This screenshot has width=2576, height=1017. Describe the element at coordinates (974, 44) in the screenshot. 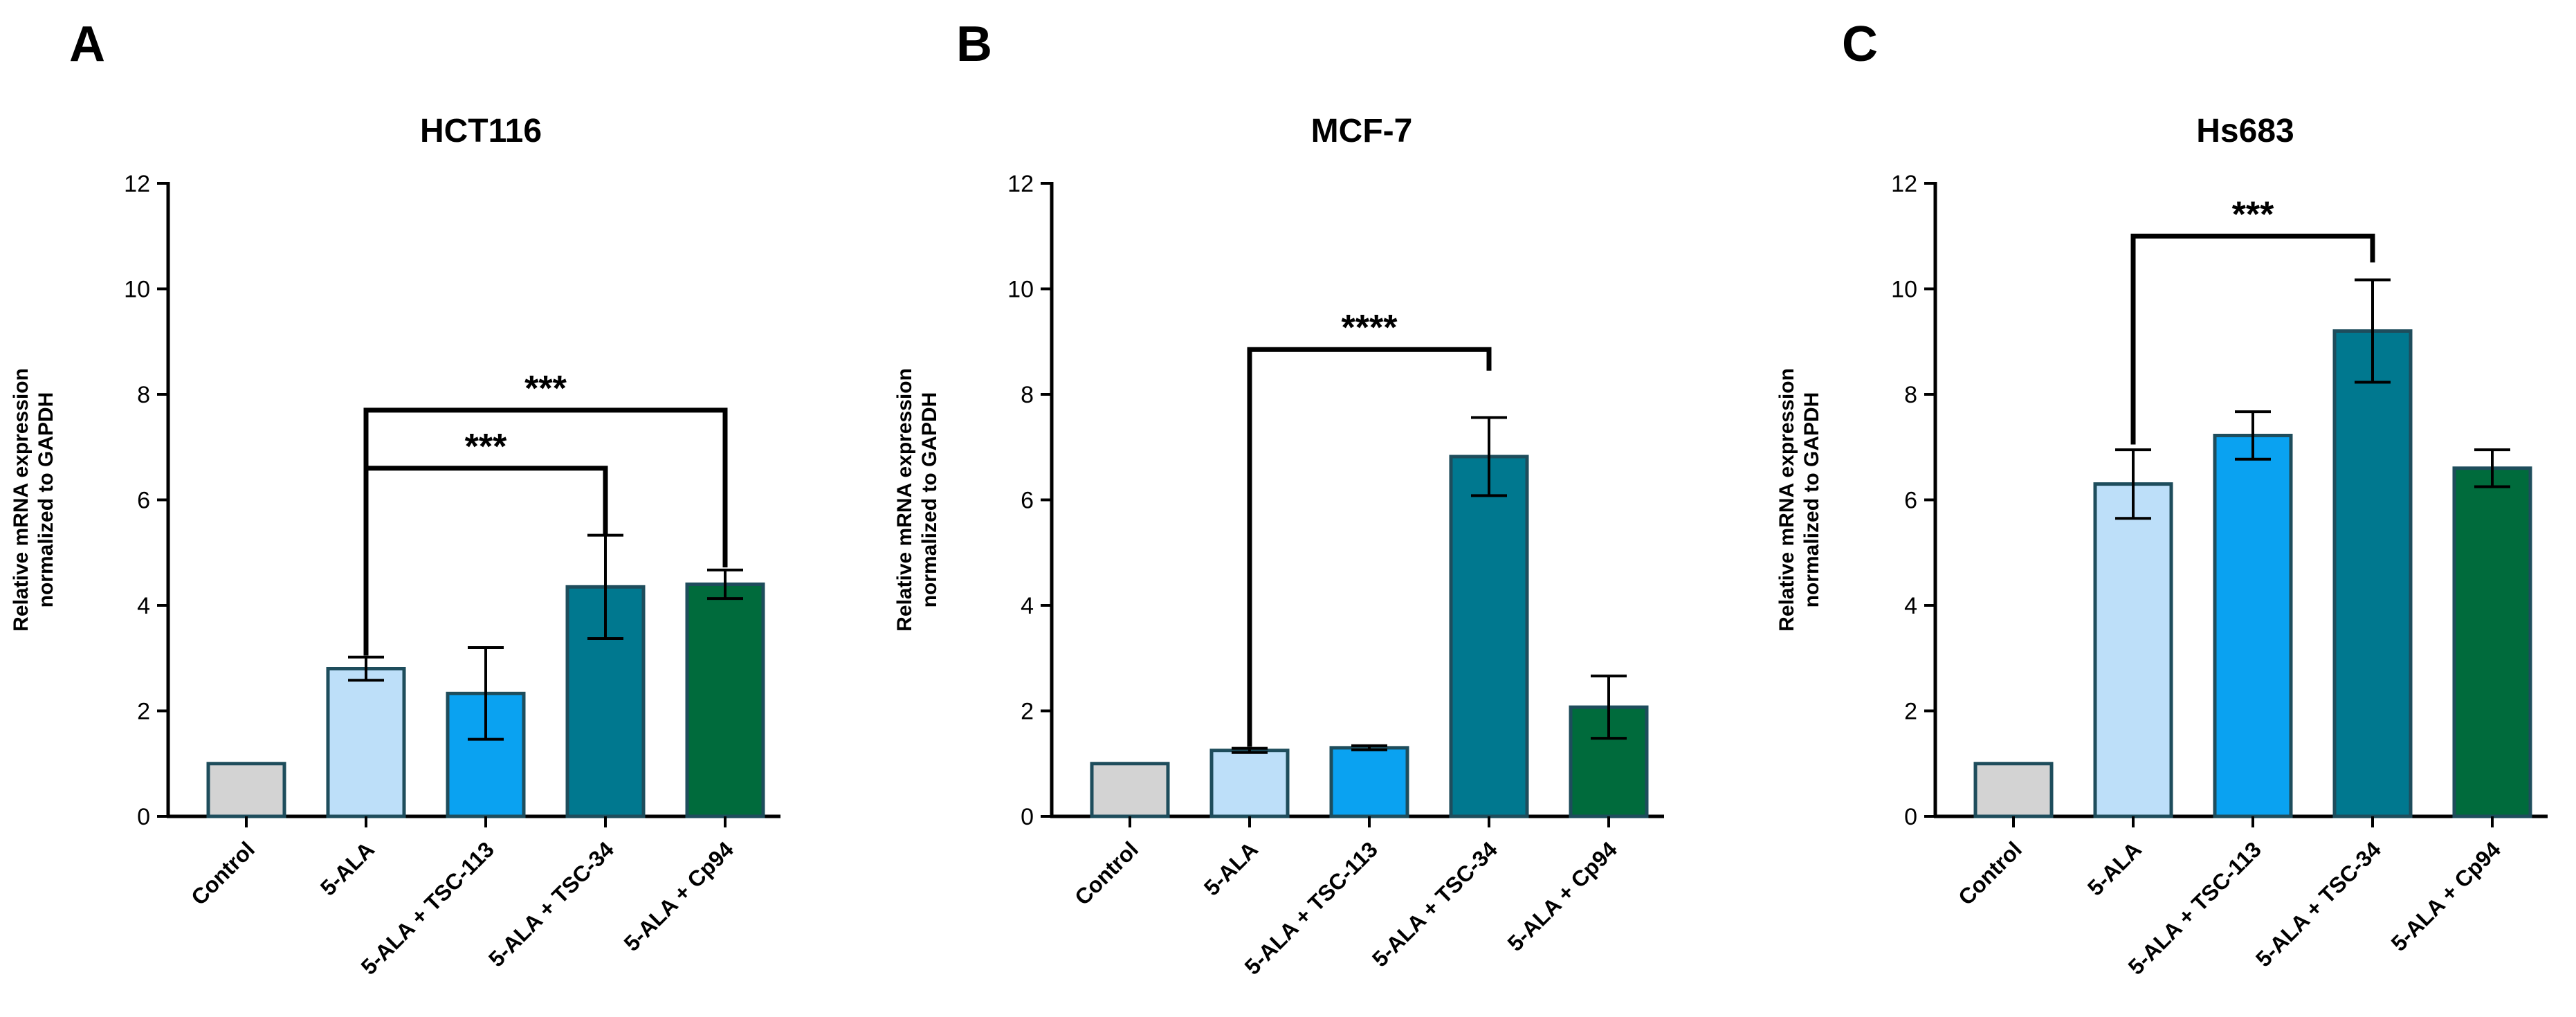

I see `panel-letter: B` at that location.